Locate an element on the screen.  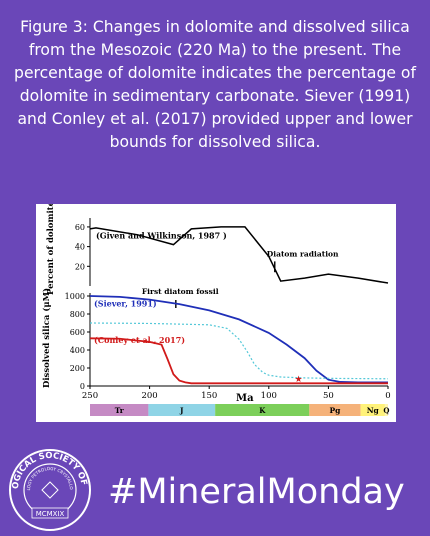
dolomite-axes: 20 40 60 is located at coordinates (83, 252).